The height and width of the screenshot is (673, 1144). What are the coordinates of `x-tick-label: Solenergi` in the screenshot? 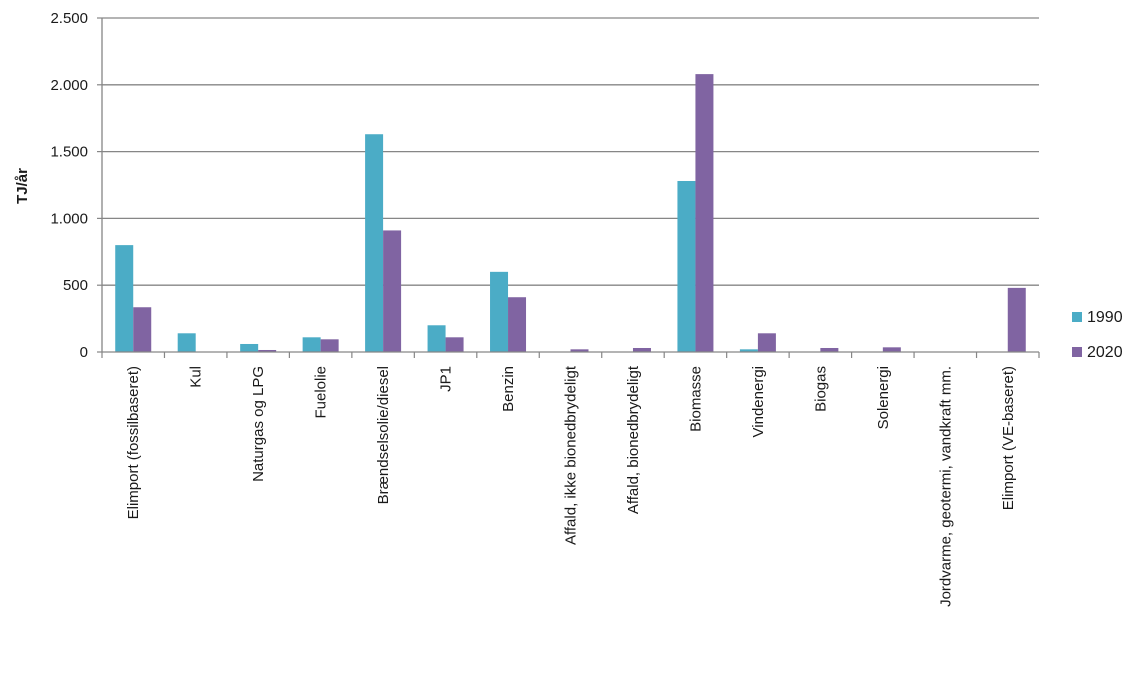 It's located at (883, 397).